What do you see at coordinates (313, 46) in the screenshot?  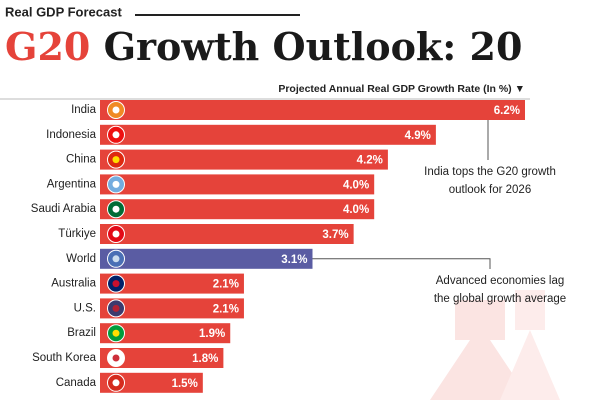 I see `title-text: Growth Outlook: 20` at bounding box center [313, 46].